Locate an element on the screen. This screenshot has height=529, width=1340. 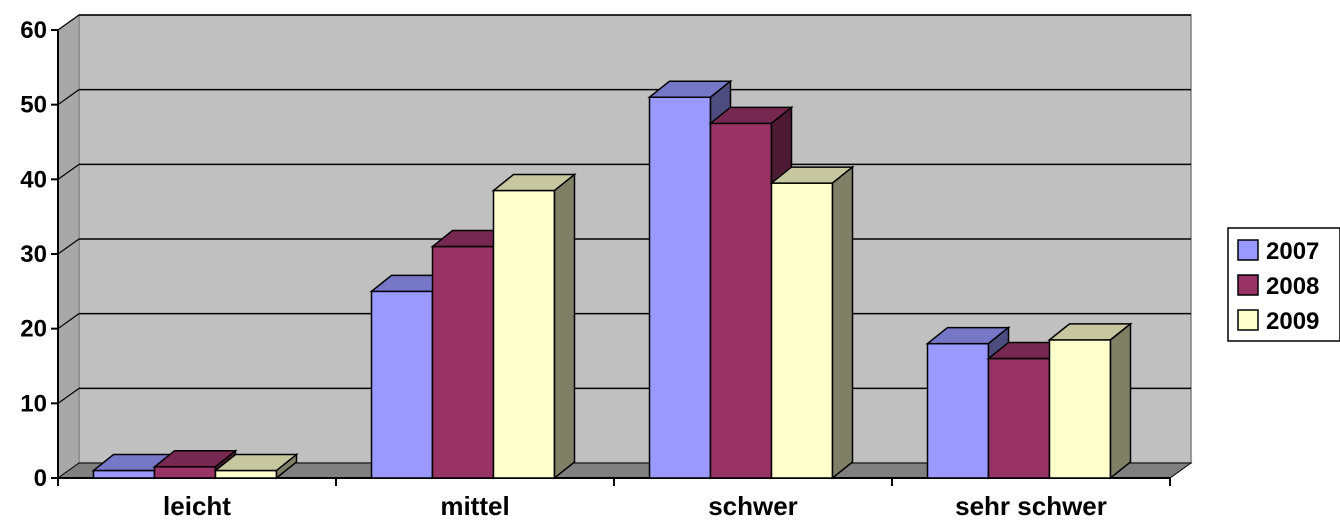
y-tick-label: 30 is located at coordinates (33, 254).